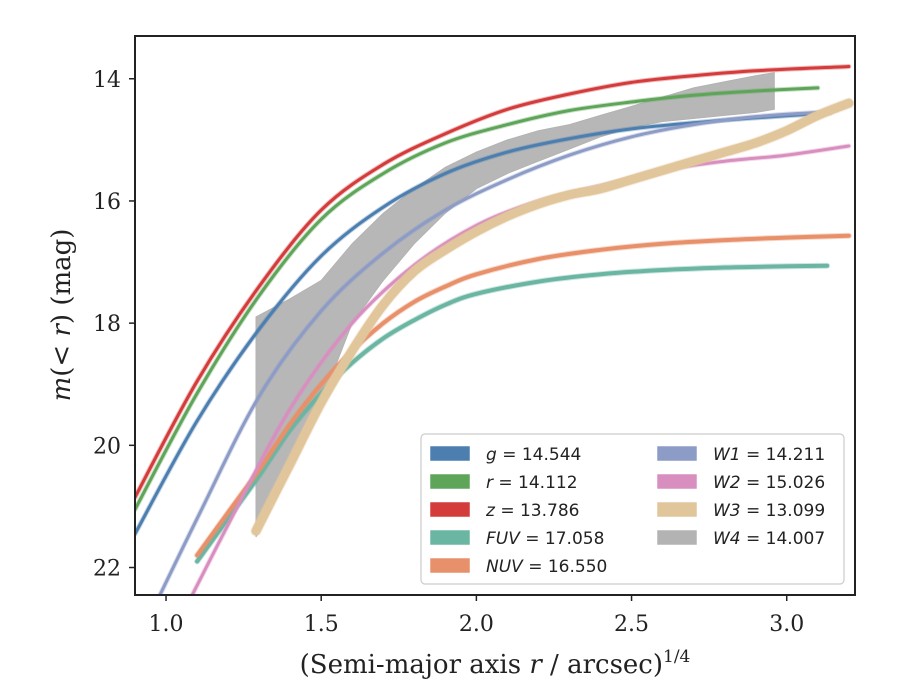 This screenshot has width=900, height=700. What do you see at coordinates (450, 453) in the screenshot?
I see `legend-swatch-g` at bounding box center [450, 453].